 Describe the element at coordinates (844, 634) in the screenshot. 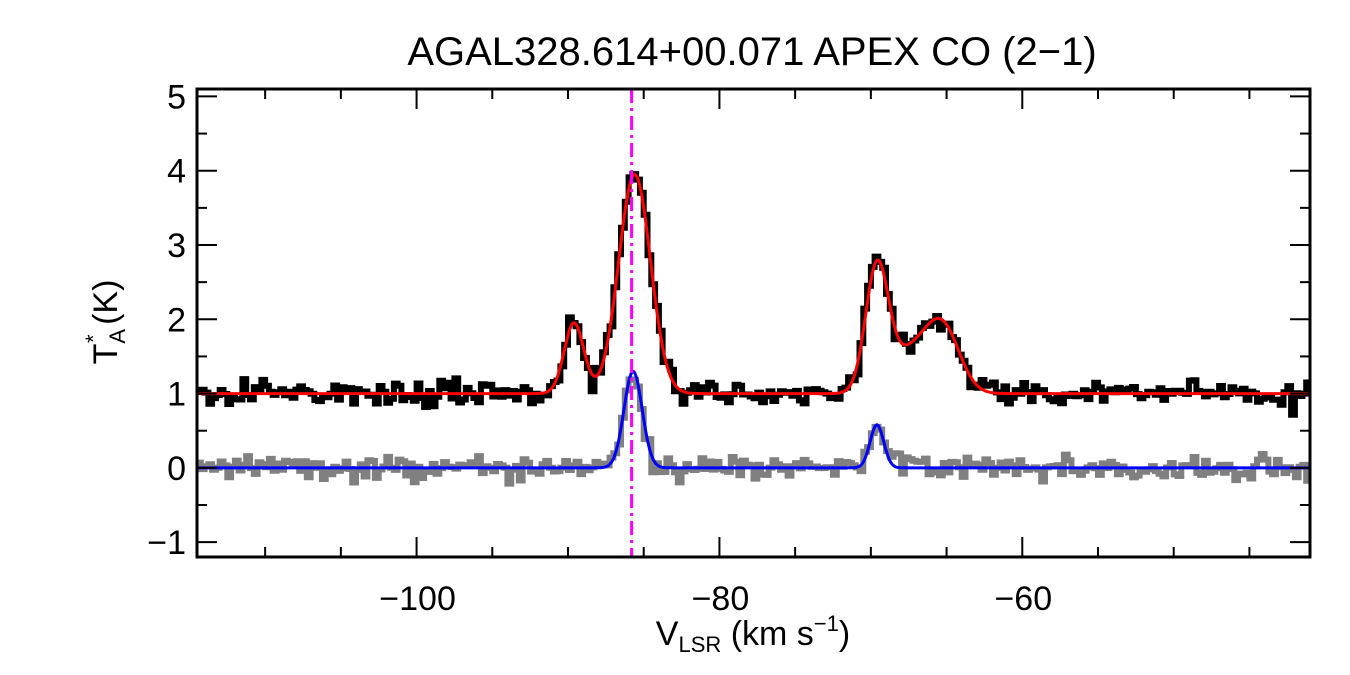

I see `x-axis-label-close: )` at that location.